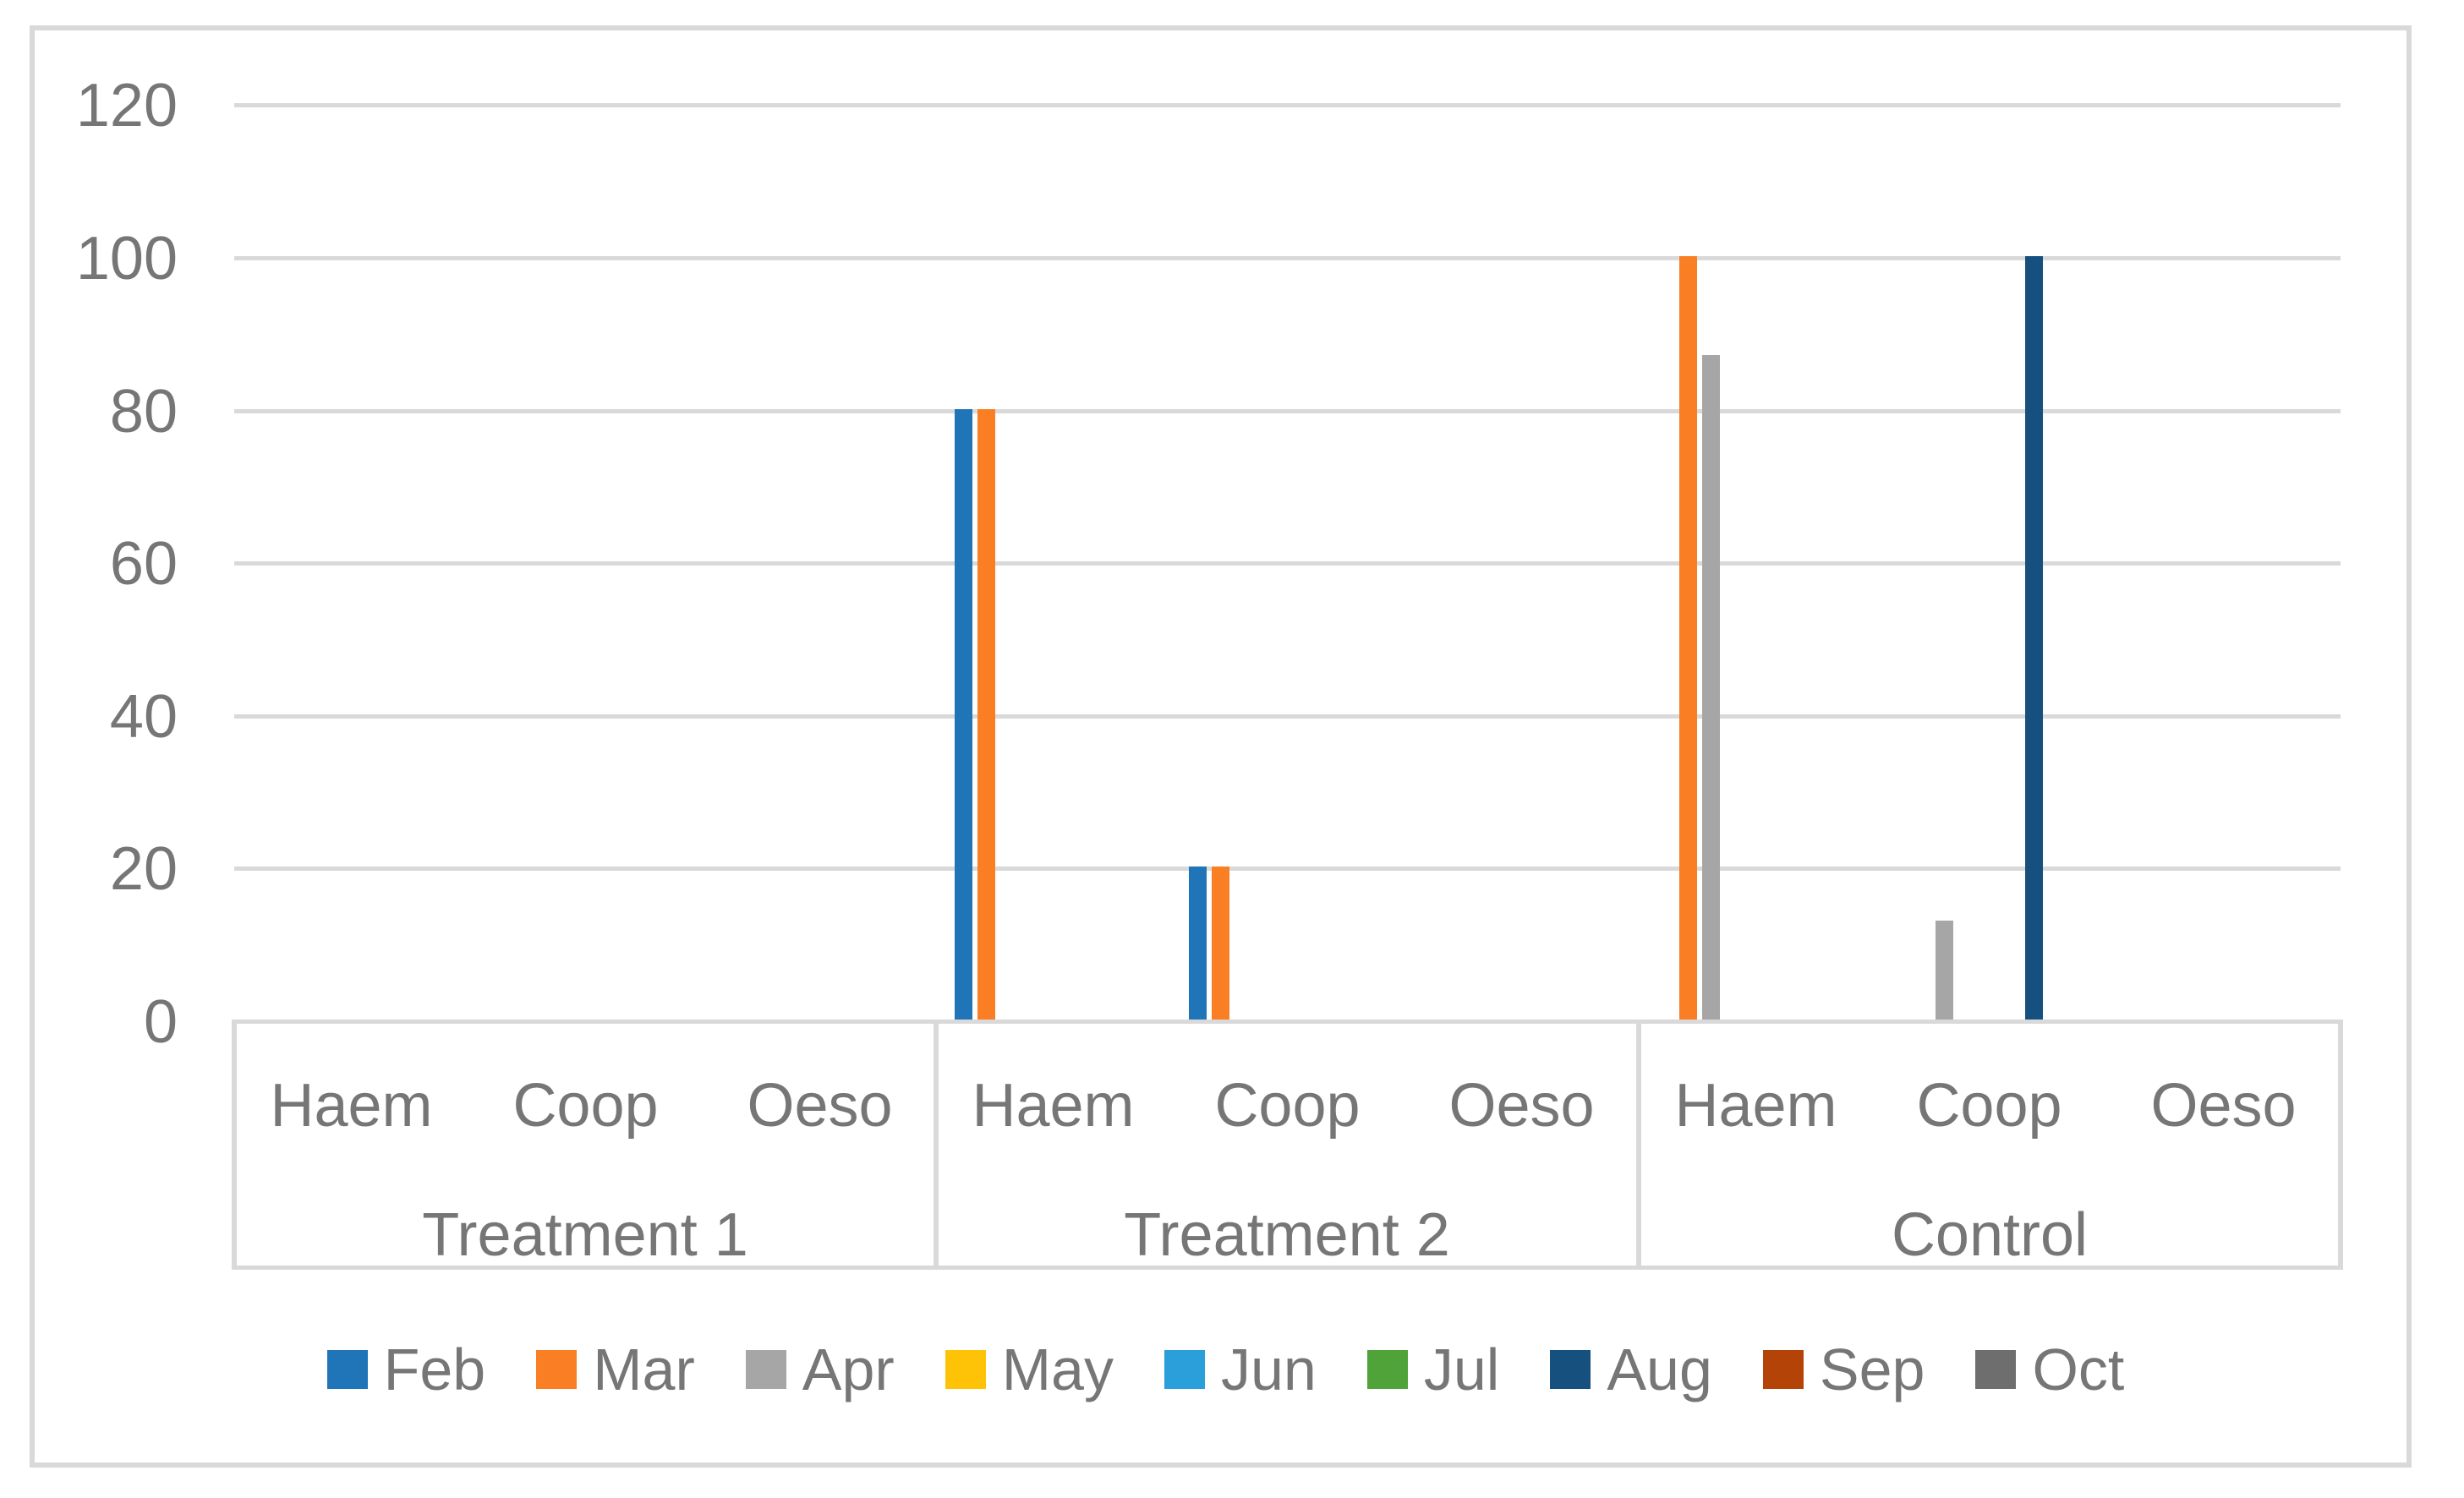 The image size is (2464, 1498). I want to click on y-tick-label-120: 120, so click(126, 105).